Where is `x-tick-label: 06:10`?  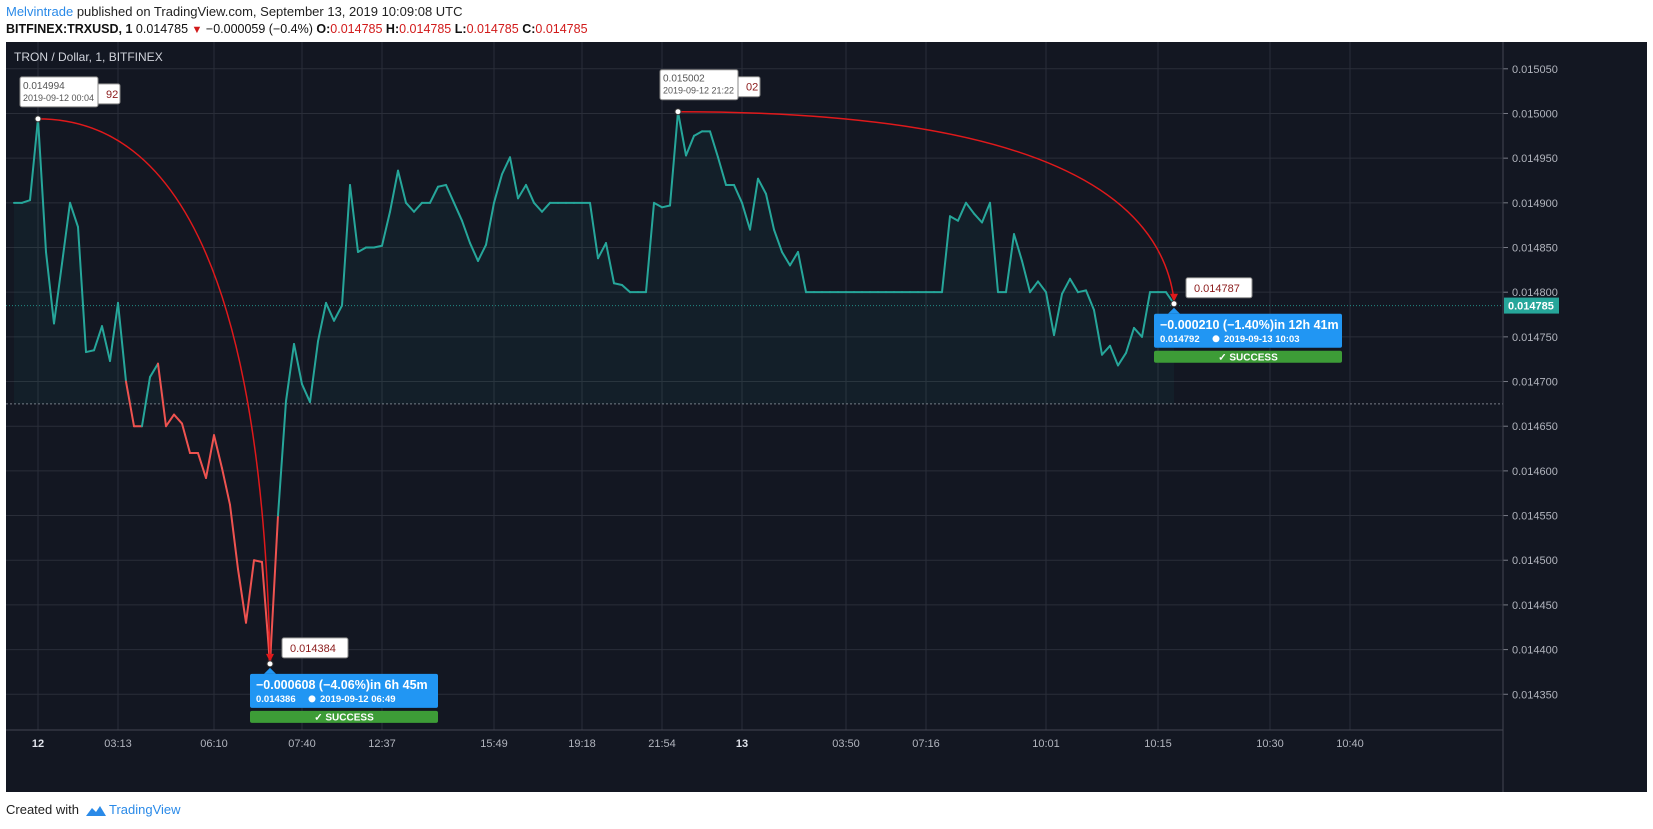
x-tick-label: 06:10 is located at coordinates (214, 744).